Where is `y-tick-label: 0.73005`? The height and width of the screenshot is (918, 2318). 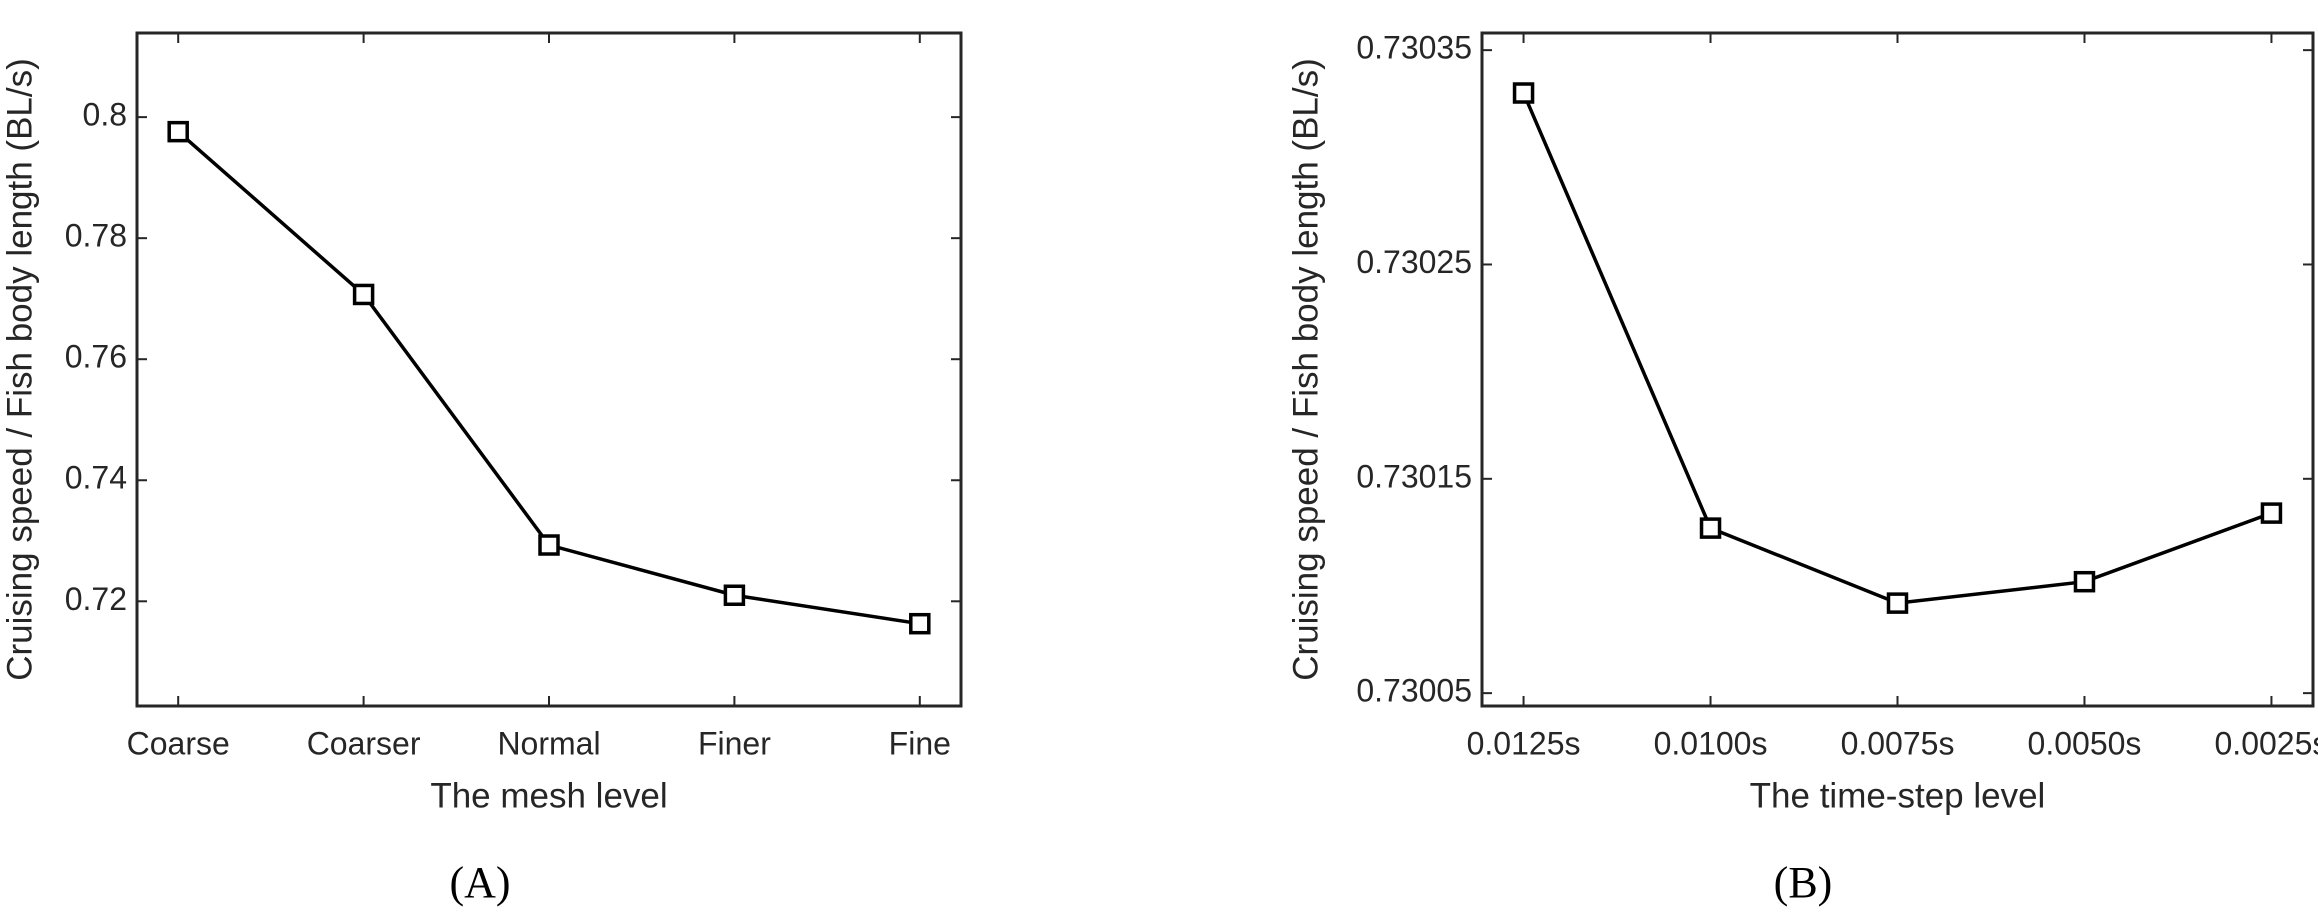 y-tick-label: 0.73005 is located at coordinates (1414, 691).